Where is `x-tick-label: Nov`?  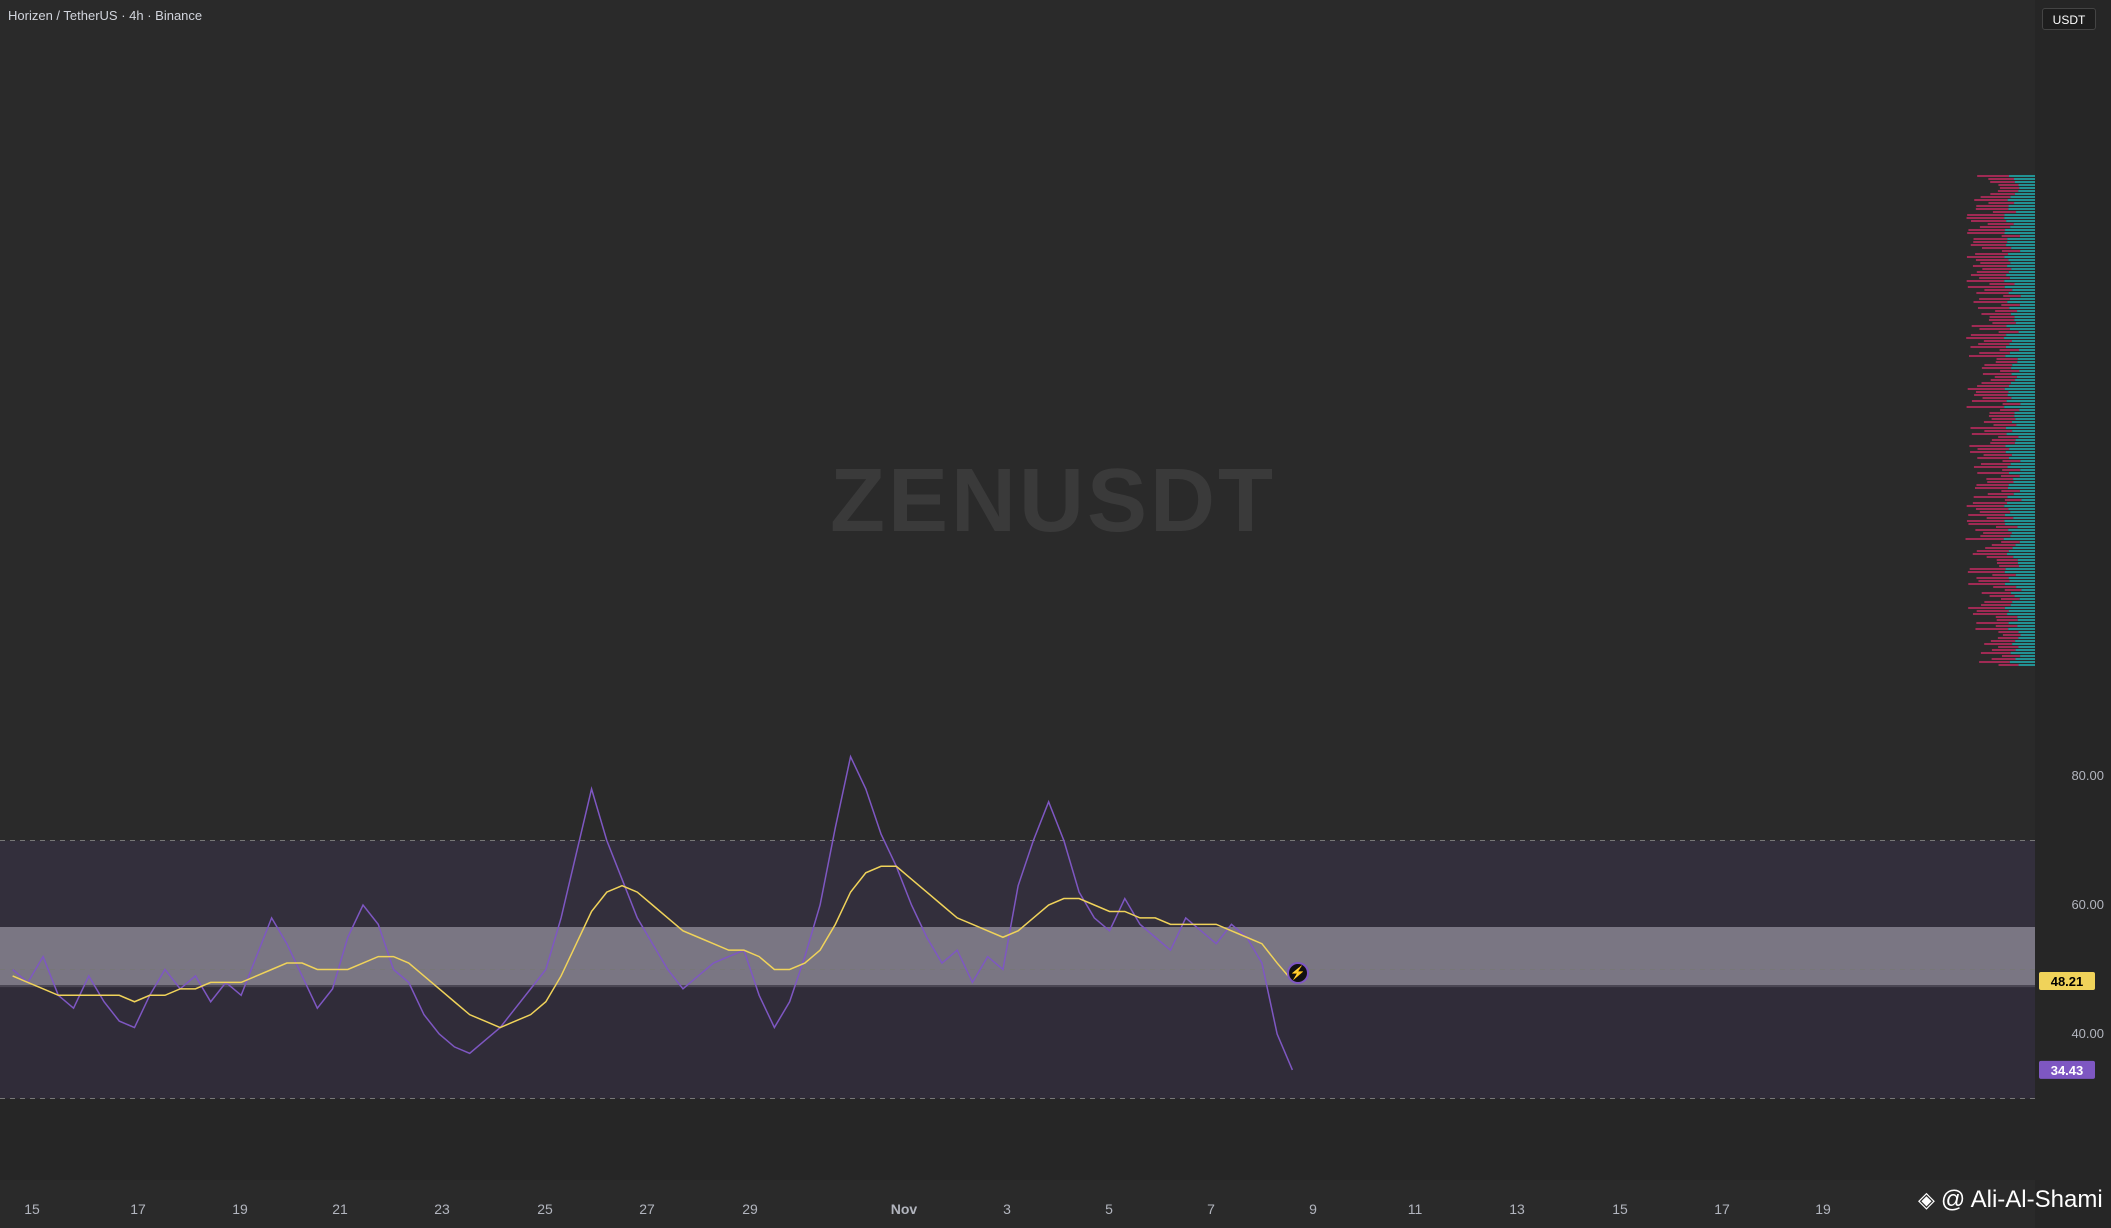
x-tick-label: Nov is located at coordinates (904, 1209).